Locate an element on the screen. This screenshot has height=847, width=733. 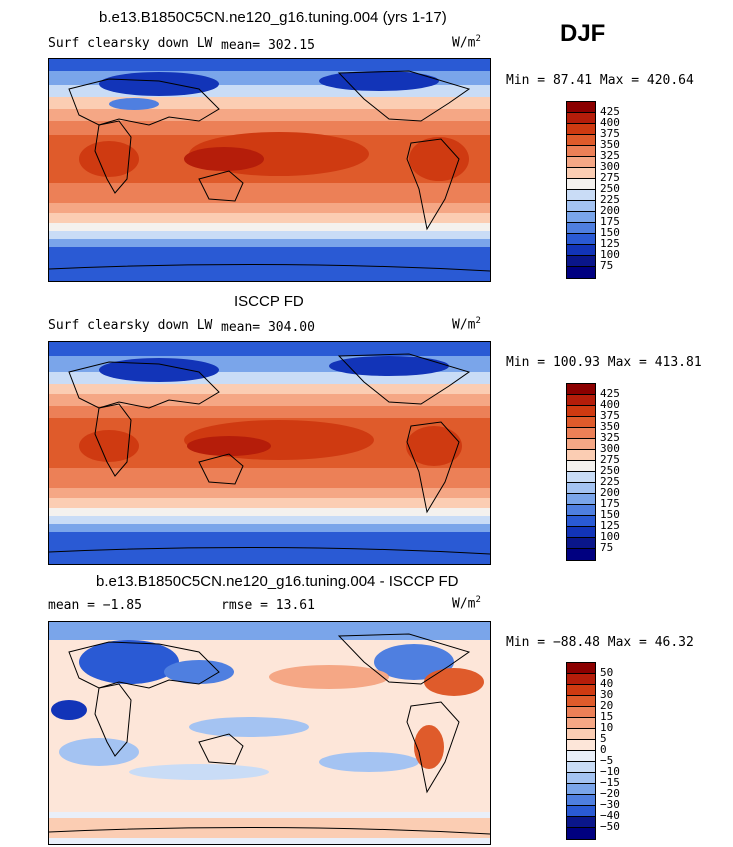
panel-3-rmse-label: rmse = 13.61 is located at coordinates (268, 605).